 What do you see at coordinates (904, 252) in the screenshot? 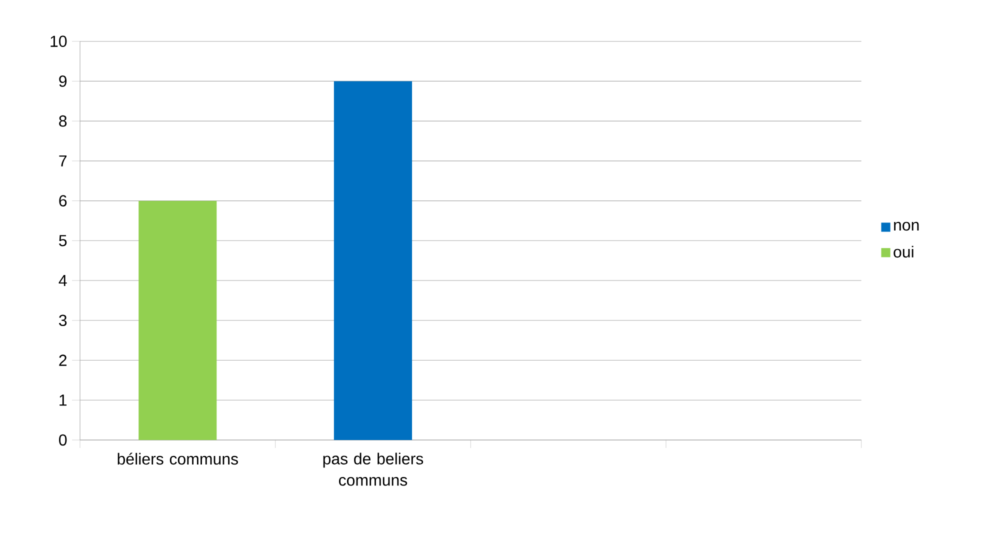
I see `legend-label: oui` at bounding box center [904, 252].